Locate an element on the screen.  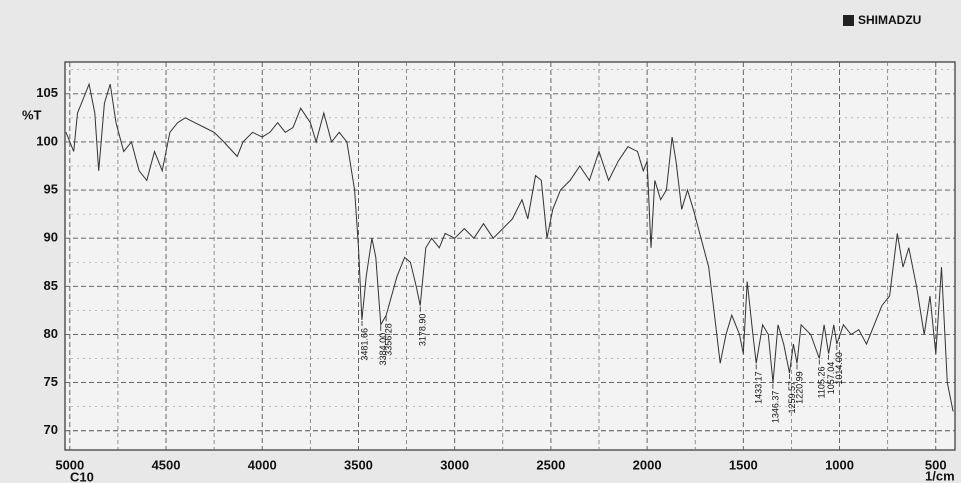
sample-label: C10 is located at coordinates (82, 476).